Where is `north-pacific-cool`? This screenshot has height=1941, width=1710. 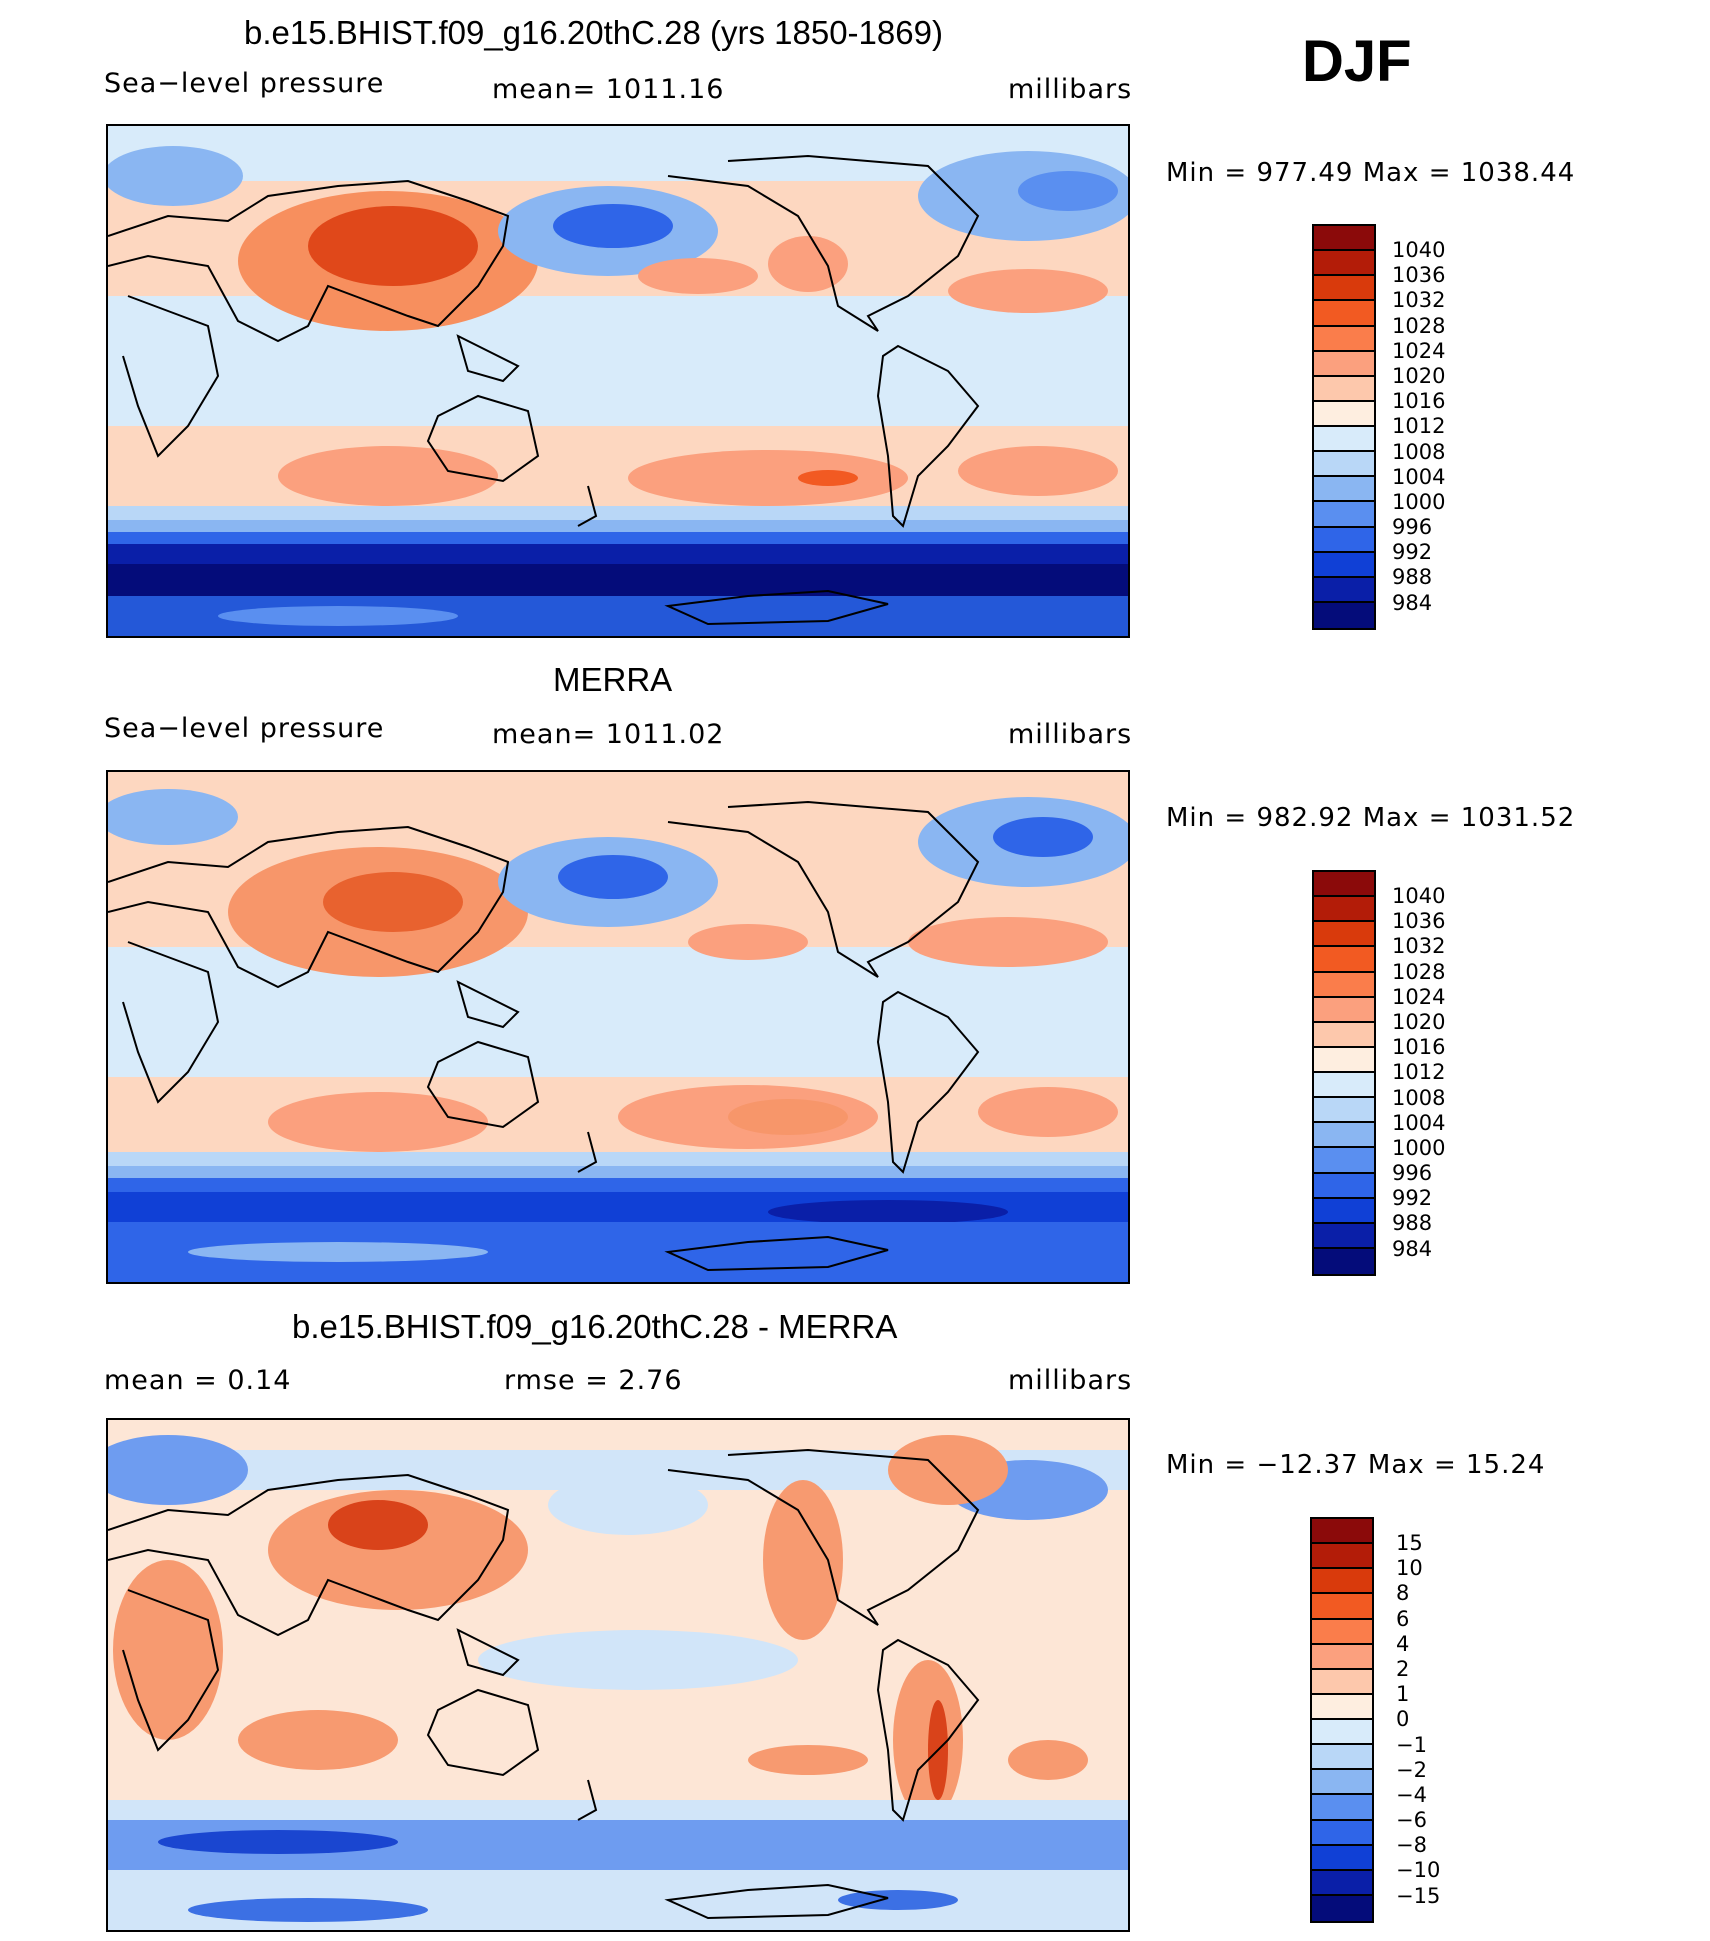
north-pacific-cool is located at coordinates (628, 1505).